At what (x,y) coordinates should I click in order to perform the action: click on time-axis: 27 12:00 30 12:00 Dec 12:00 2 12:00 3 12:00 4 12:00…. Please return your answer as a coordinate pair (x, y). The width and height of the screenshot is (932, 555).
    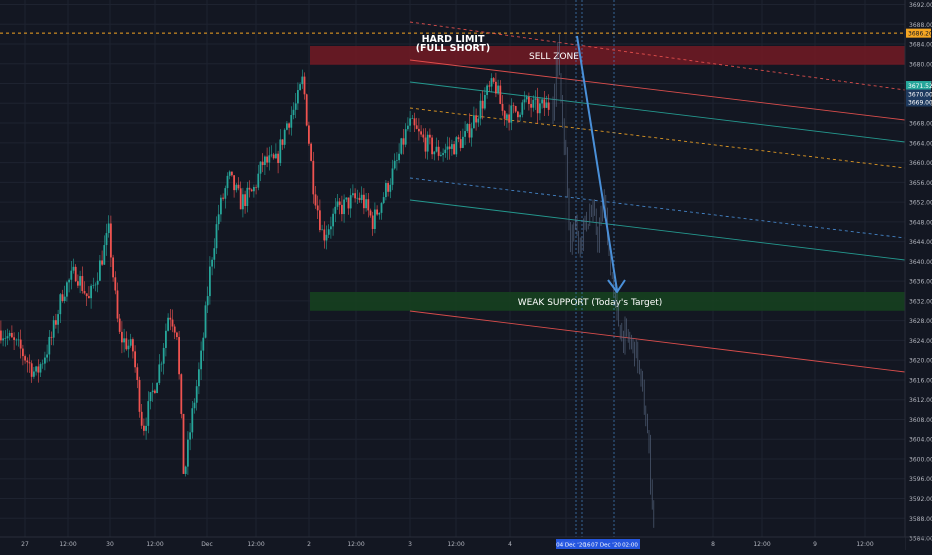
    Looking at the image, I should click on (466, 543).